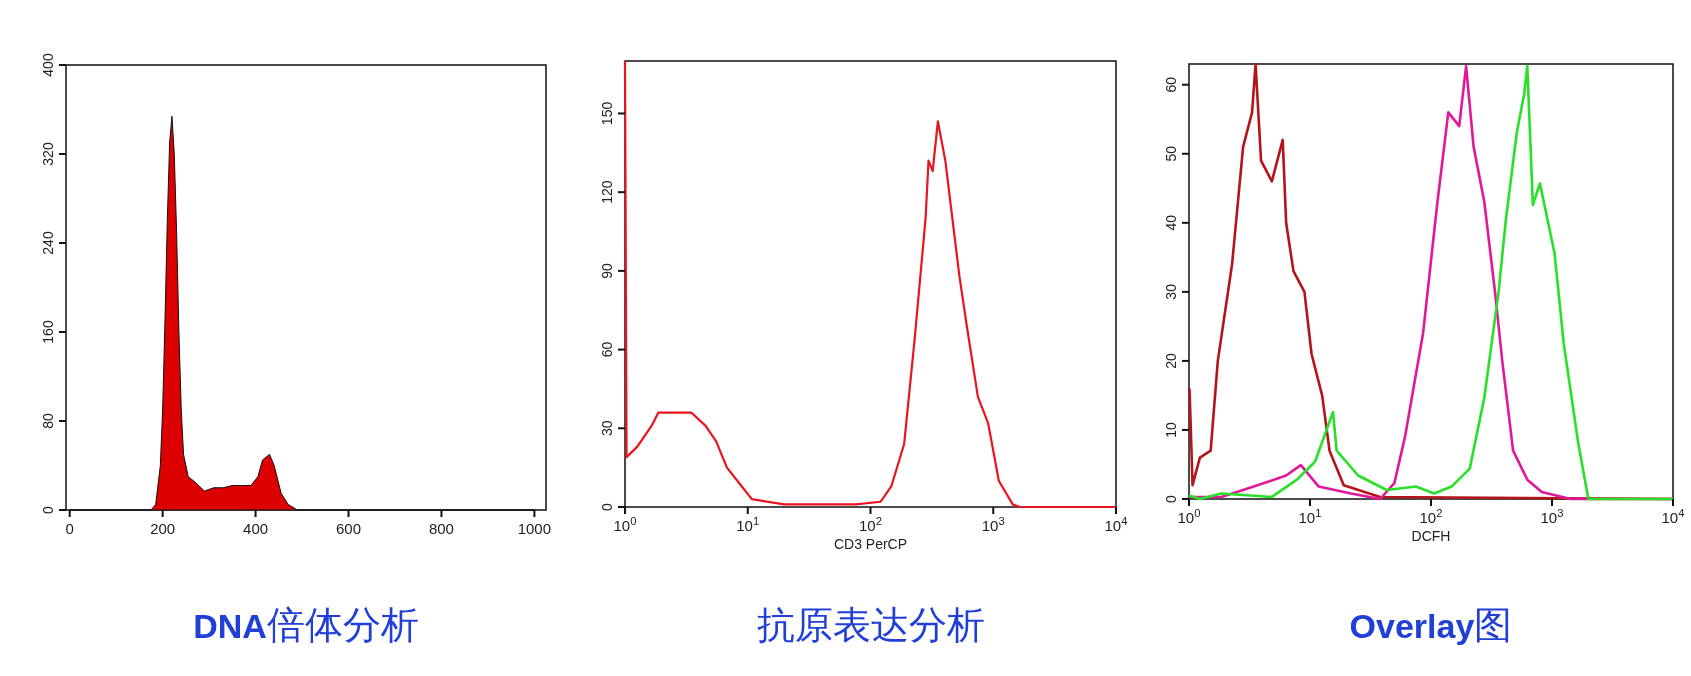  Describe the element at coordinates (441, 528) in the screenshot. I see `x-tick-label: 800` at that location.